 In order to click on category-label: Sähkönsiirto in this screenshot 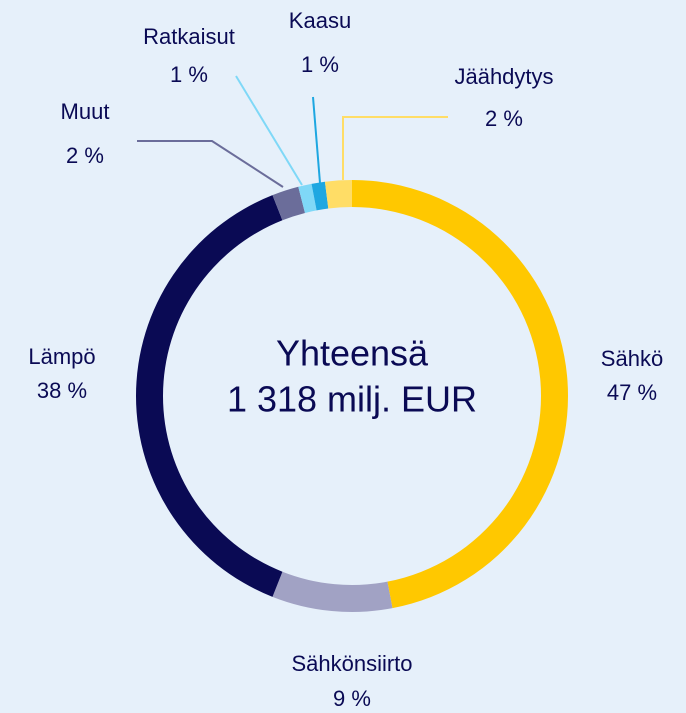, I will do `click(351, 663)`.